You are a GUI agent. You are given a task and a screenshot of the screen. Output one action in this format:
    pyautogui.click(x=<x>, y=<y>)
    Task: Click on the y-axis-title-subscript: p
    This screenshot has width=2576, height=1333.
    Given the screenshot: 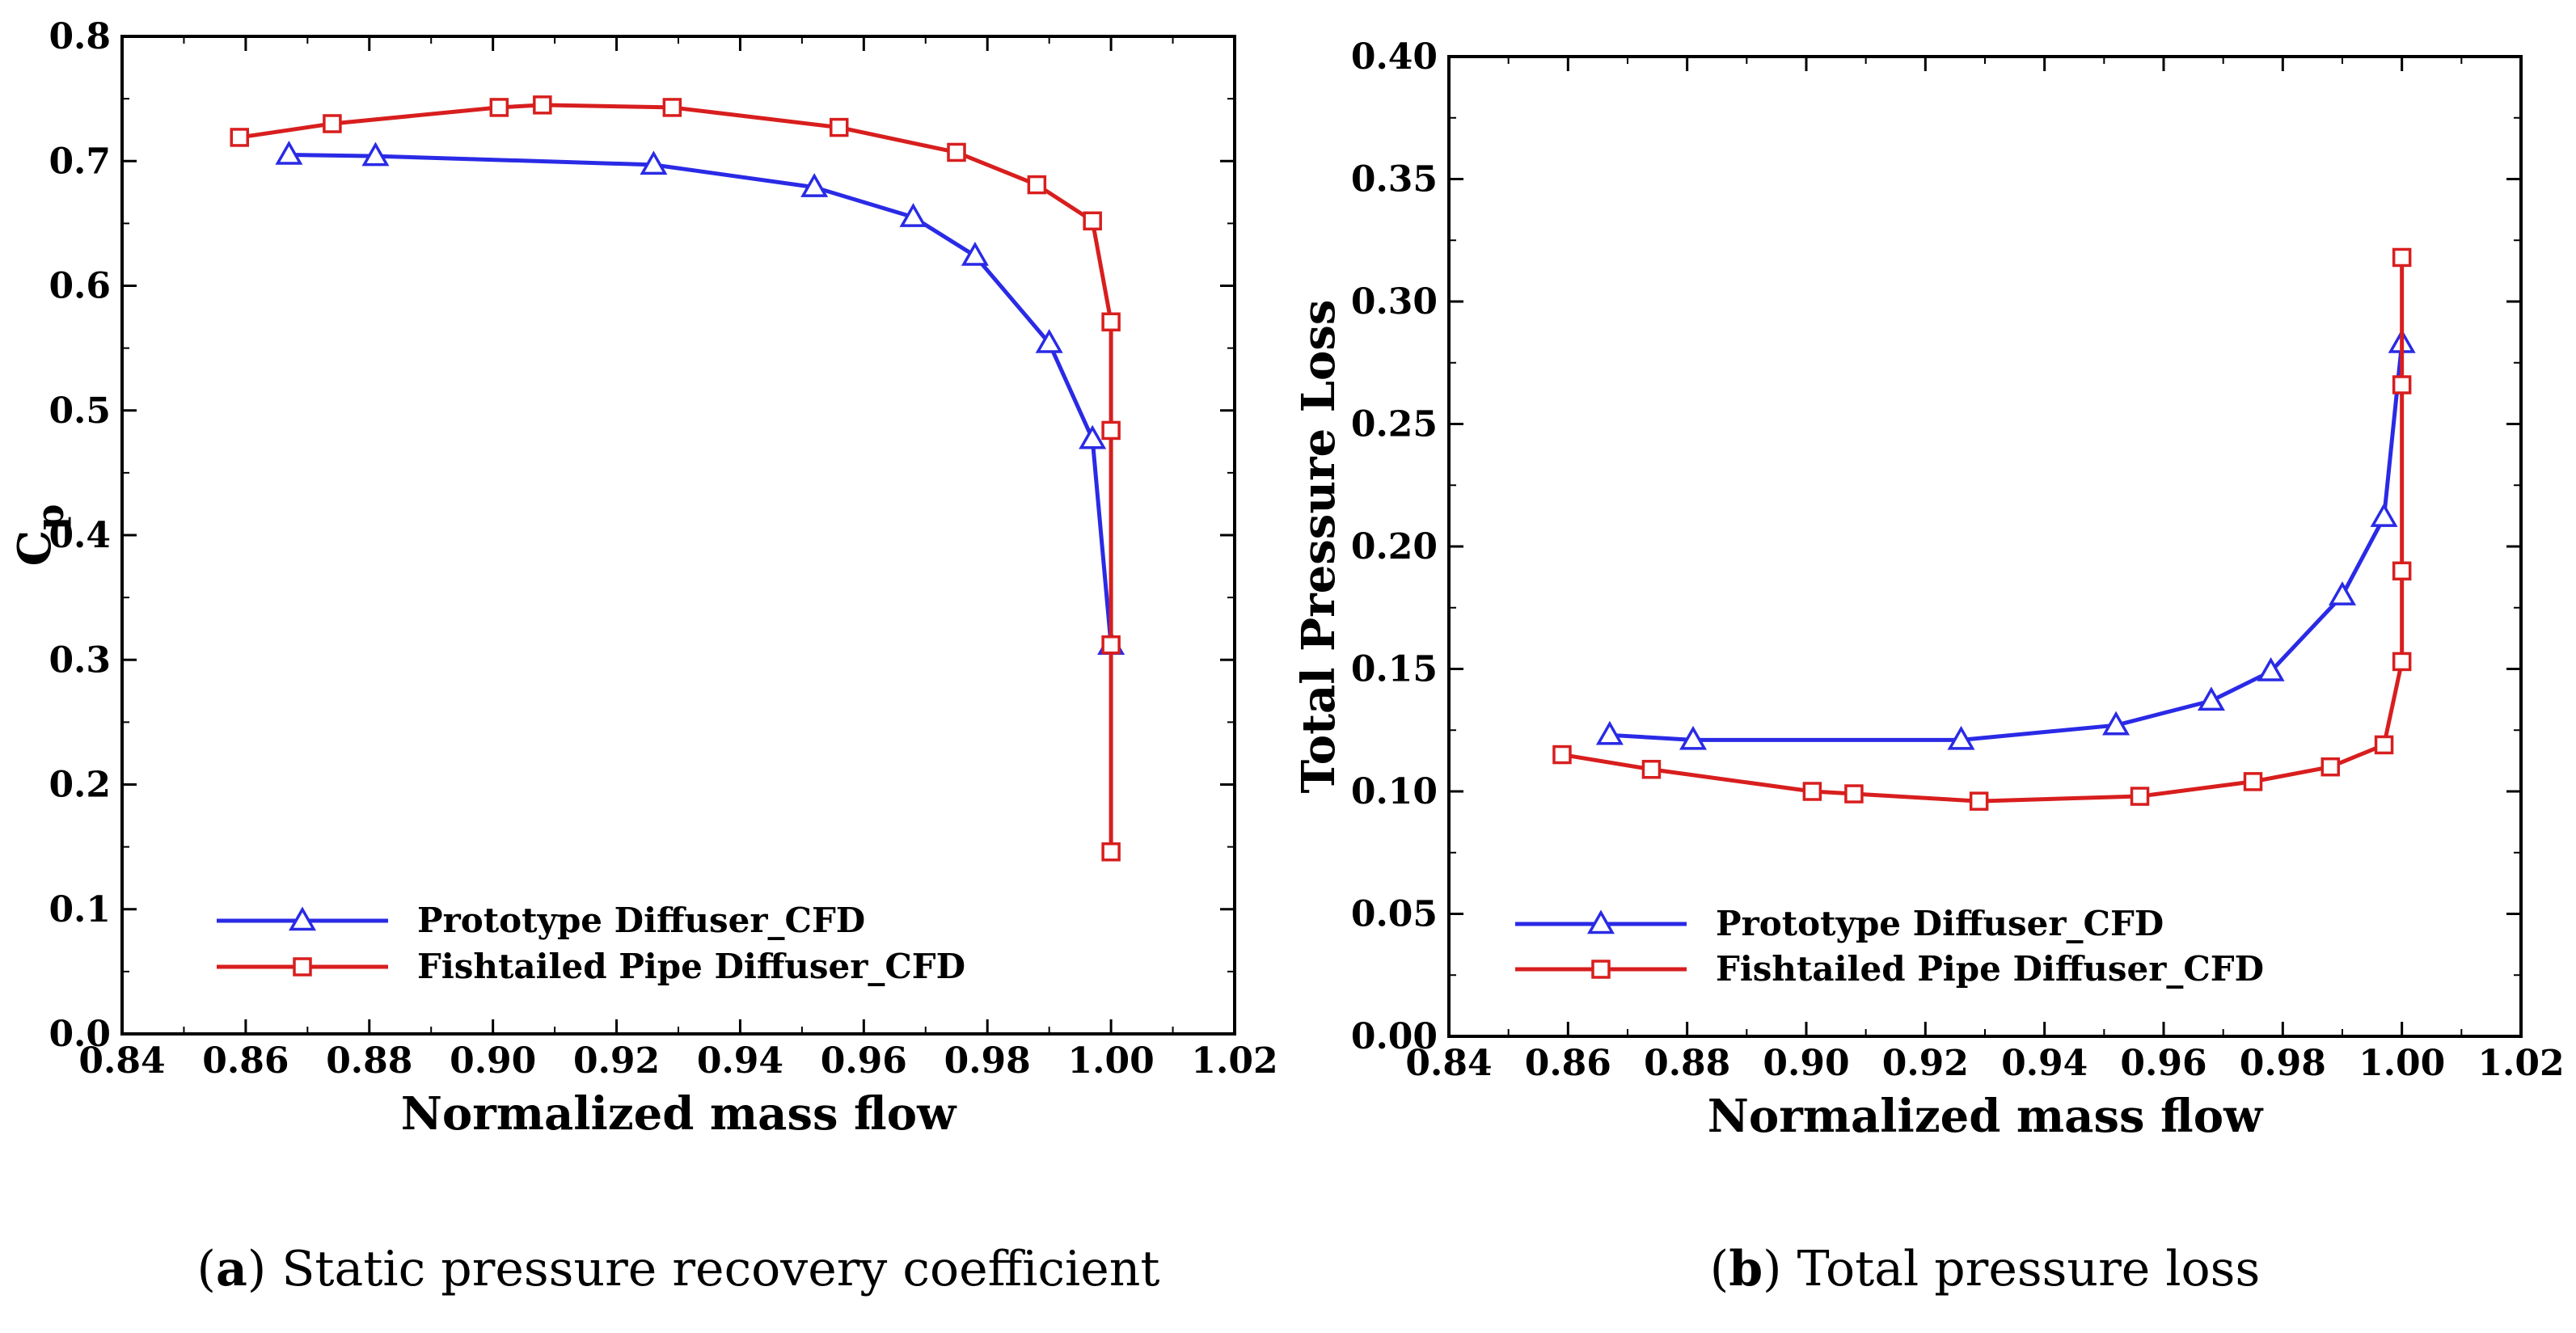 What is the action you would take?
    pyautogui.click(x=50, y=517)
    